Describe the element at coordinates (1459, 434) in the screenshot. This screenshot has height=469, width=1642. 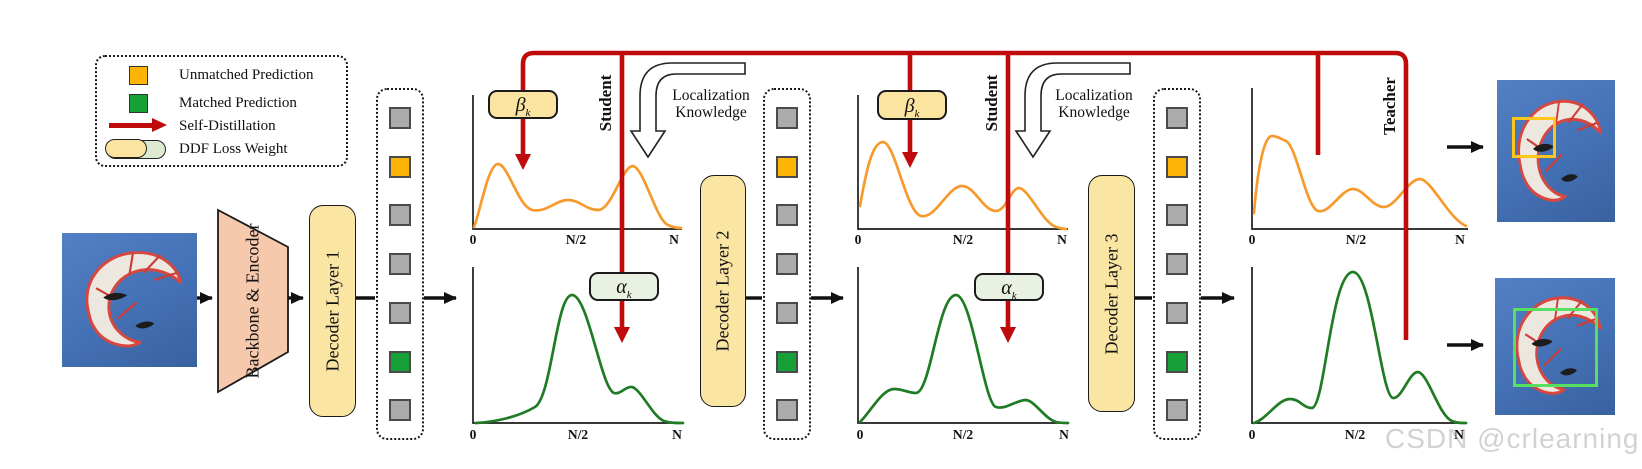
I see `plot3-matched-tick-end: N` at that location.